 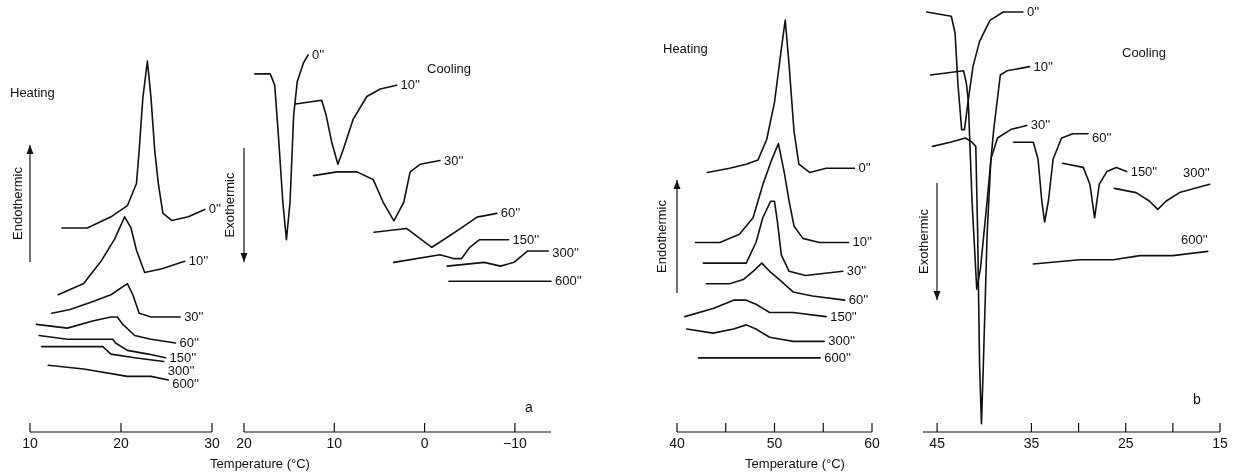 I want to click on x-tick-label: 25, so click(x=1125, y=443).